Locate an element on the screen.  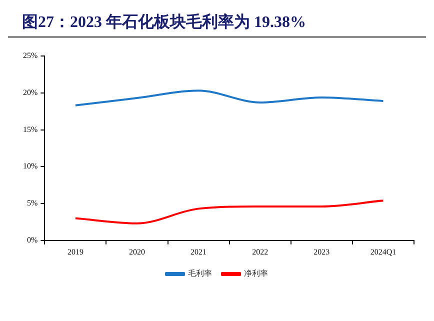
x-tick-label: 2021 is located at coordinates (198, 251).